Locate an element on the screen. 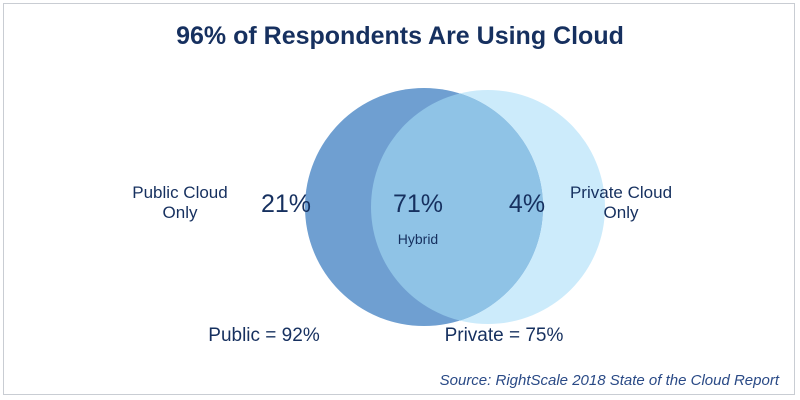  hybrid-value: 71% is located at coordinates (418, 204).